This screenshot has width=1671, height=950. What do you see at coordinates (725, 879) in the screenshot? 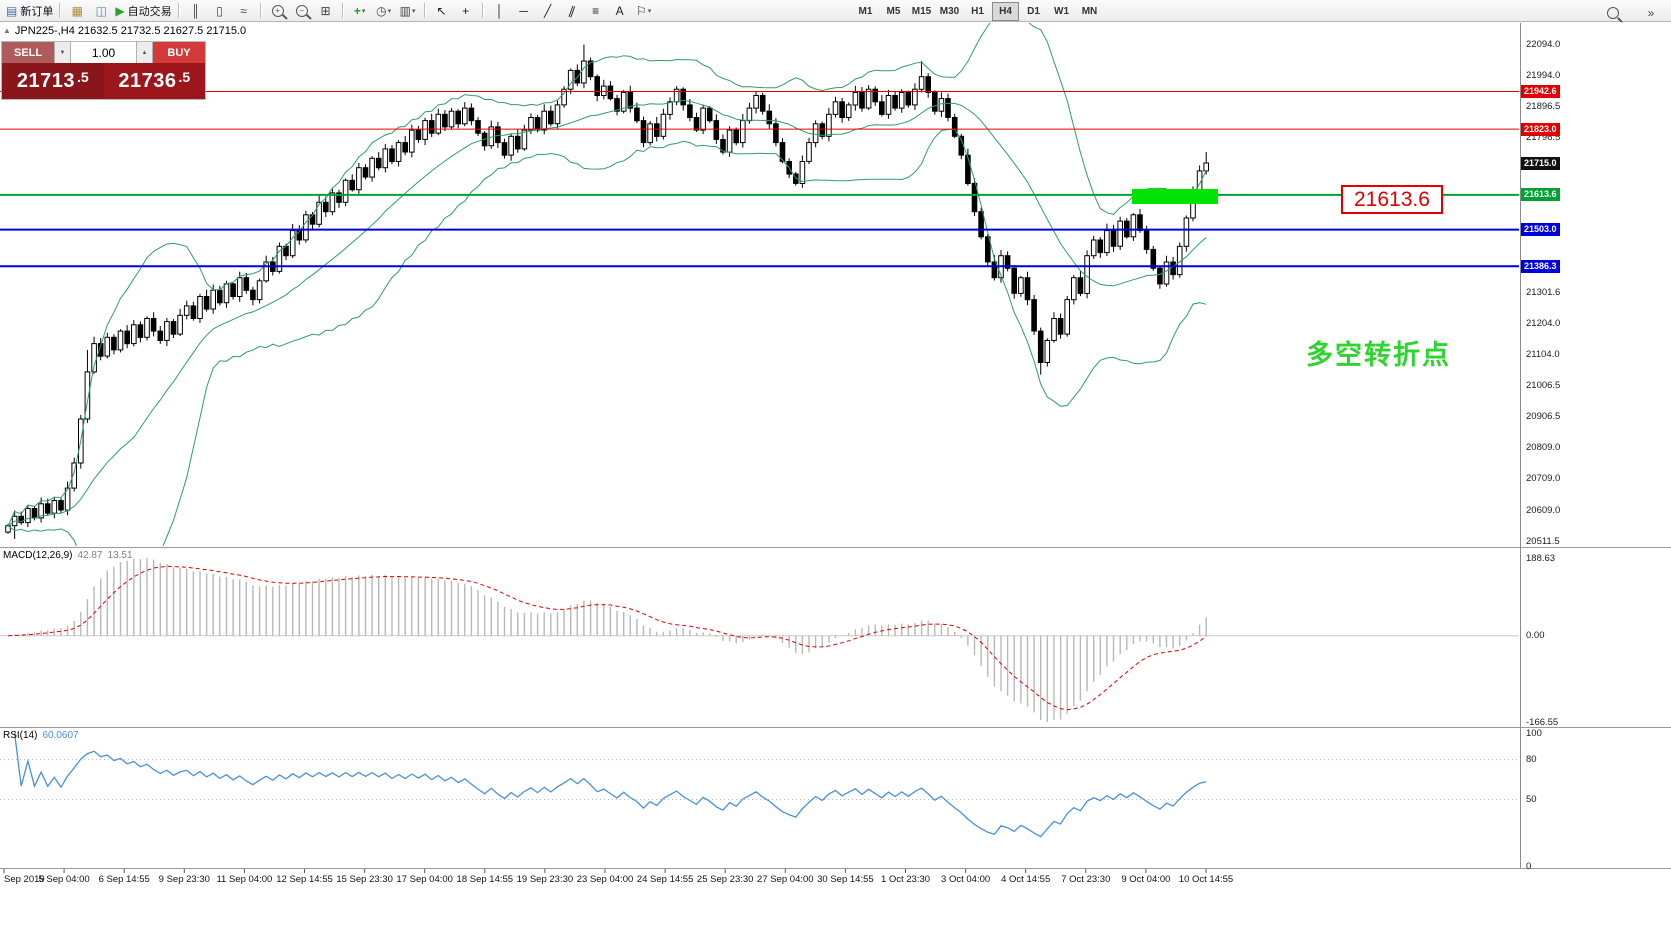
I see `time-label: 25 Sep 23:30` at bounding box center [725, 879].